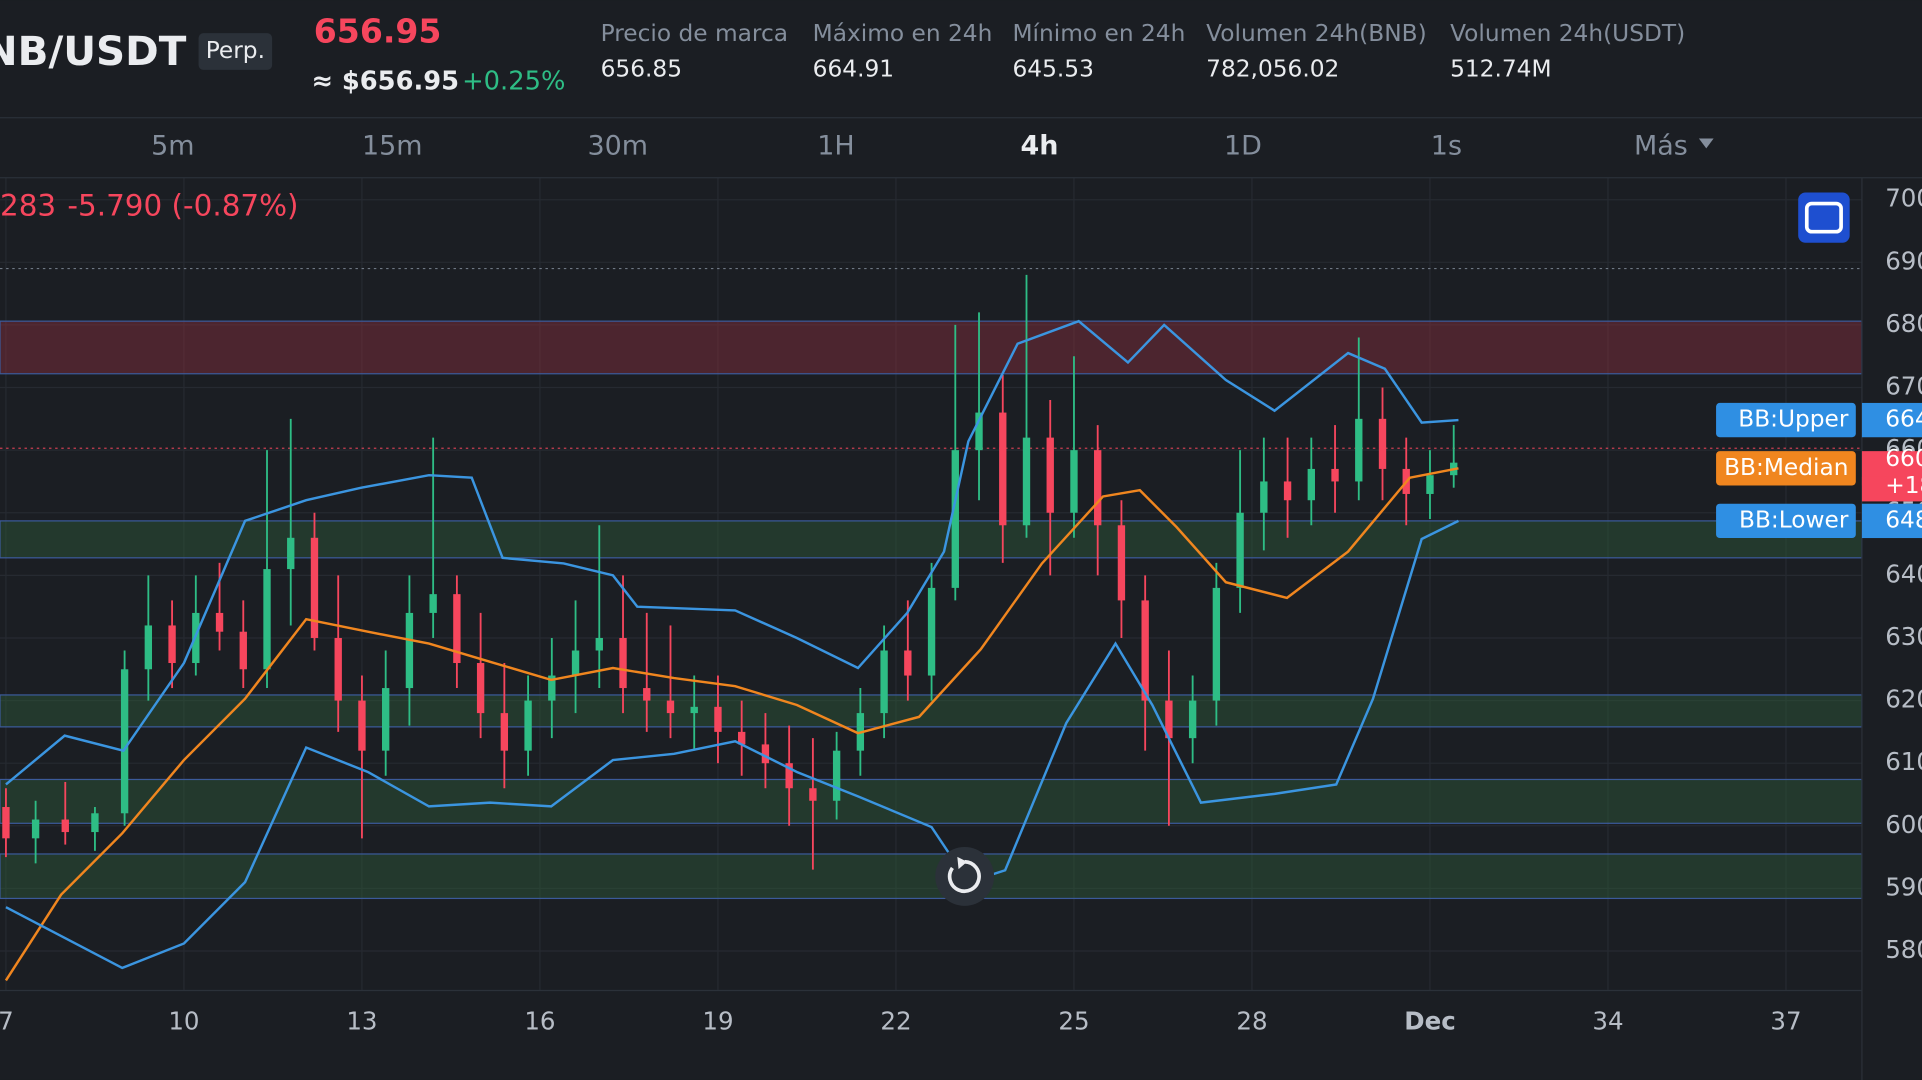  I want to click on x-tick-label: 19, so click(717, 1020).